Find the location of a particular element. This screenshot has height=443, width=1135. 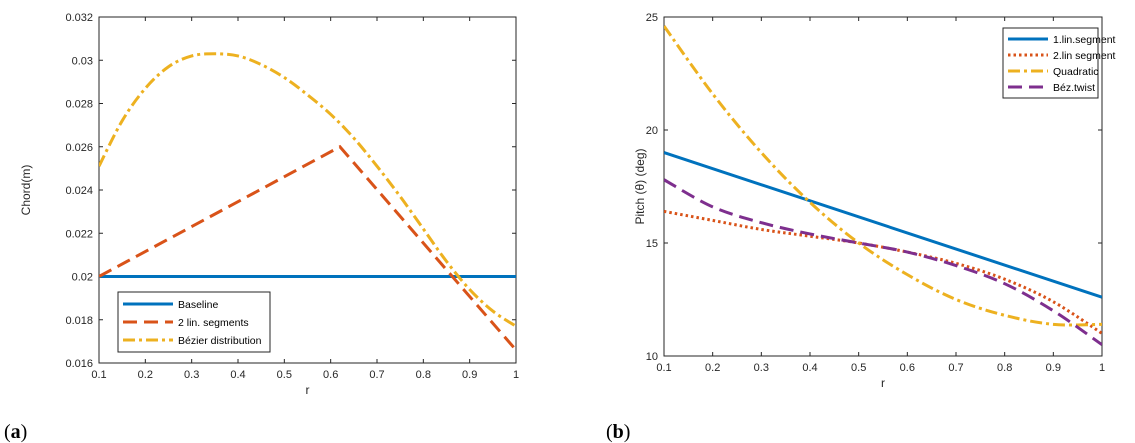

panel-label: (a) is located at coordinates (15, 432).